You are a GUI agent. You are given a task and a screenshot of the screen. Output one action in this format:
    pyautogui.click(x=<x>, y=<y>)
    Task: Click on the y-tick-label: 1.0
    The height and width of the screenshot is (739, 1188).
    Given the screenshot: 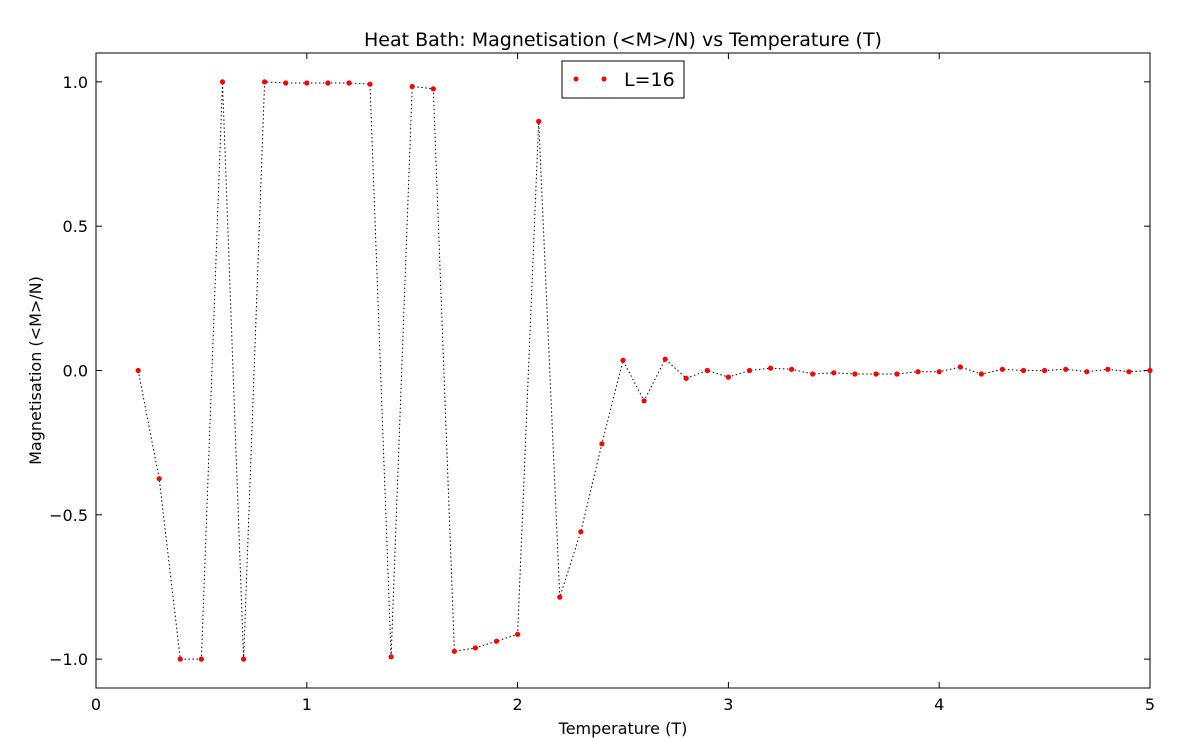 What is the action you would take?
    pyautogui.click(x=75, y=82)
    